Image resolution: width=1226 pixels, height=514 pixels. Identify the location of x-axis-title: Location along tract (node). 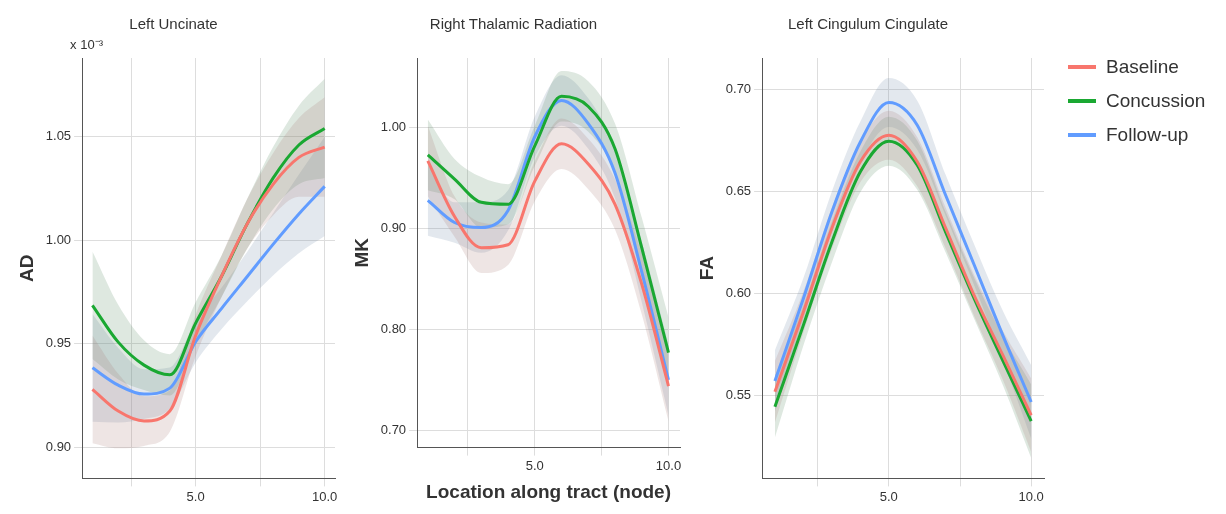
(548, 491).